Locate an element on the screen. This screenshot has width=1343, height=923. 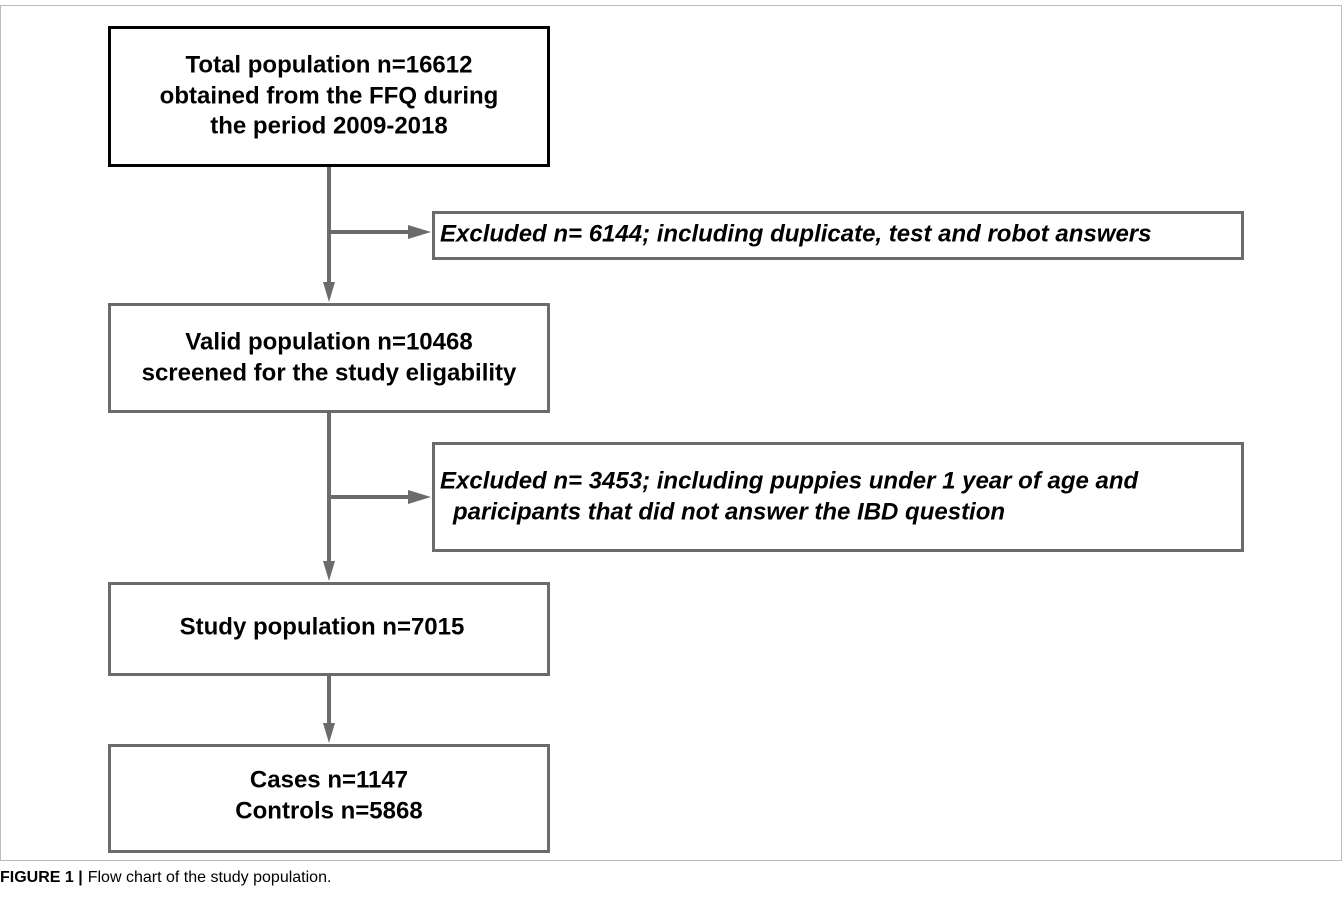
node-text: Controls n=5868 is located at coordinates (328, 810).